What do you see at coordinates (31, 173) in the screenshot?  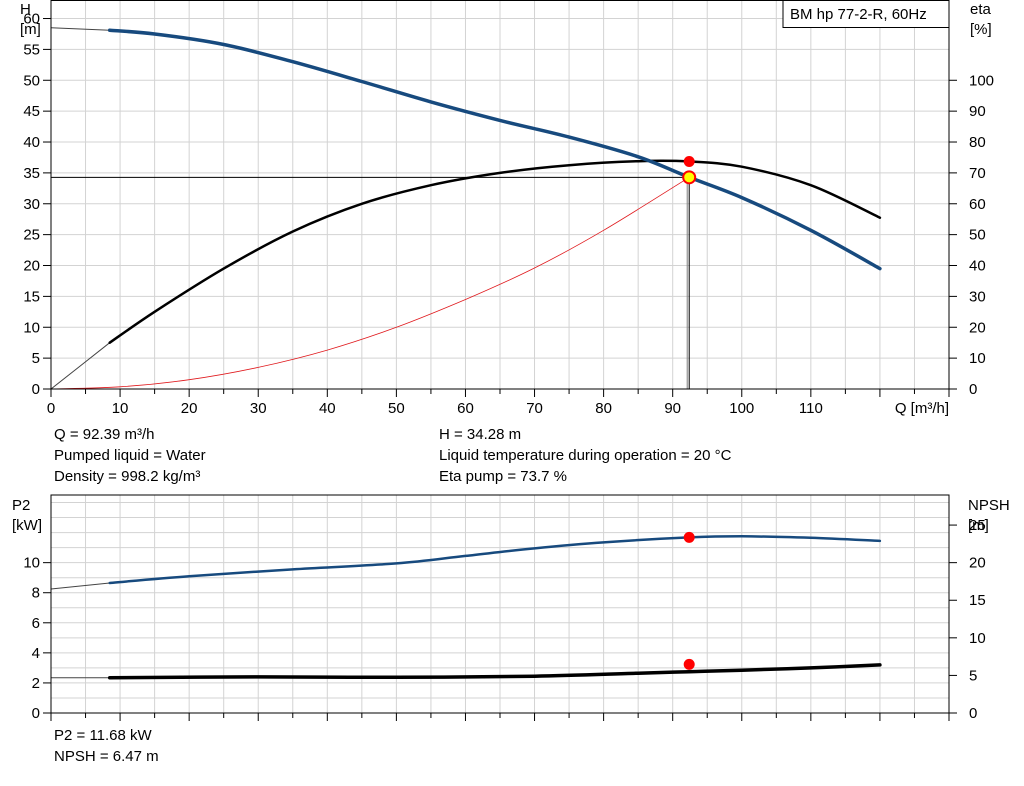 I see `y-tick-label-left: 35` at bounding box center [31, 173].